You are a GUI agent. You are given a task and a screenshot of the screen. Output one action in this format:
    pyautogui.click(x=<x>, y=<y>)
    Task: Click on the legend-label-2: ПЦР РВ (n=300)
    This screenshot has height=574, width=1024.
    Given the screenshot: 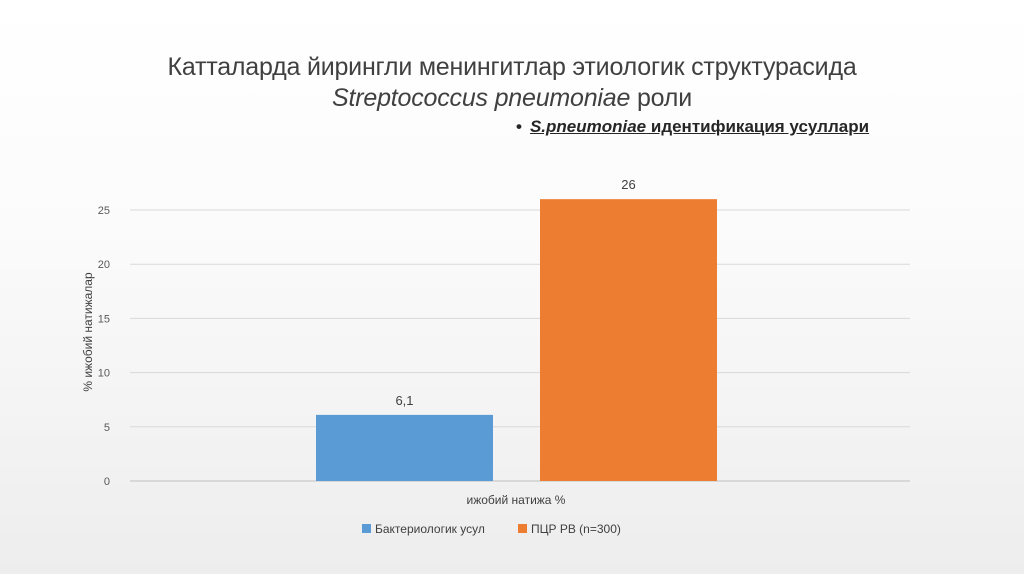 What is the action you would take?
    pyautogui.click(x=576, y=529)
    